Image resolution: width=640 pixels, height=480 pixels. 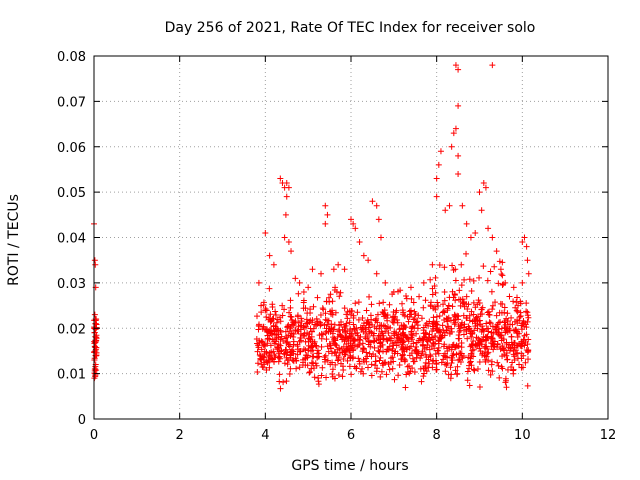 What do you see at coordinates (180, 435) in the screenshot?
I see `x-tick-label: 2` at bounding box center [180, 435].